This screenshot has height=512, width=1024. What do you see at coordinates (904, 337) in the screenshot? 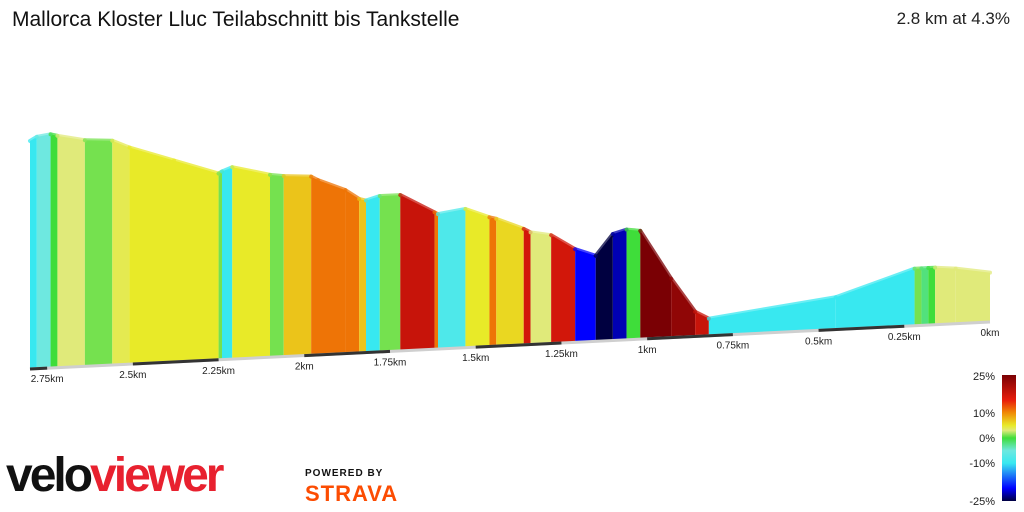
I see `x-tick-label: 0.25km` at bounding box center [904, 337].